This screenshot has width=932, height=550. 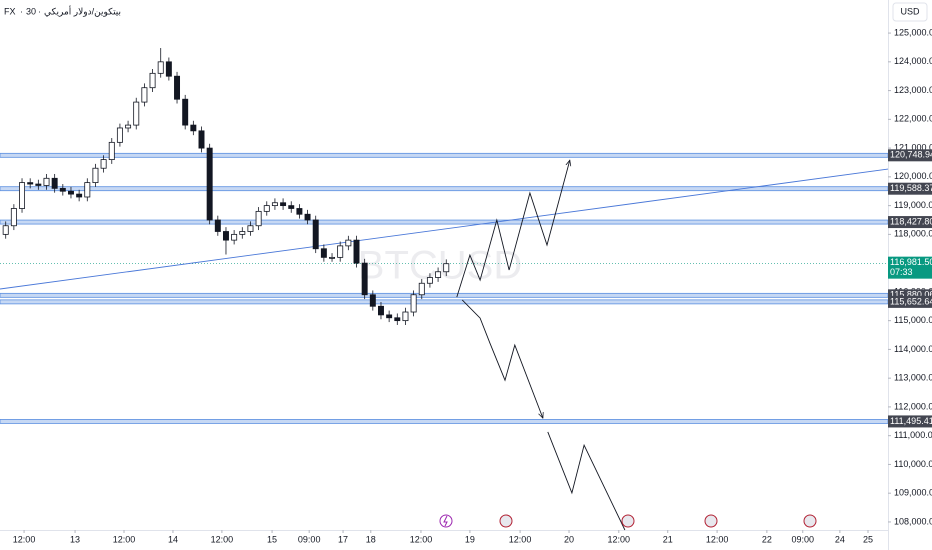 I want to click on current-price-label: 116,981.50, so click(x=911, y=262).